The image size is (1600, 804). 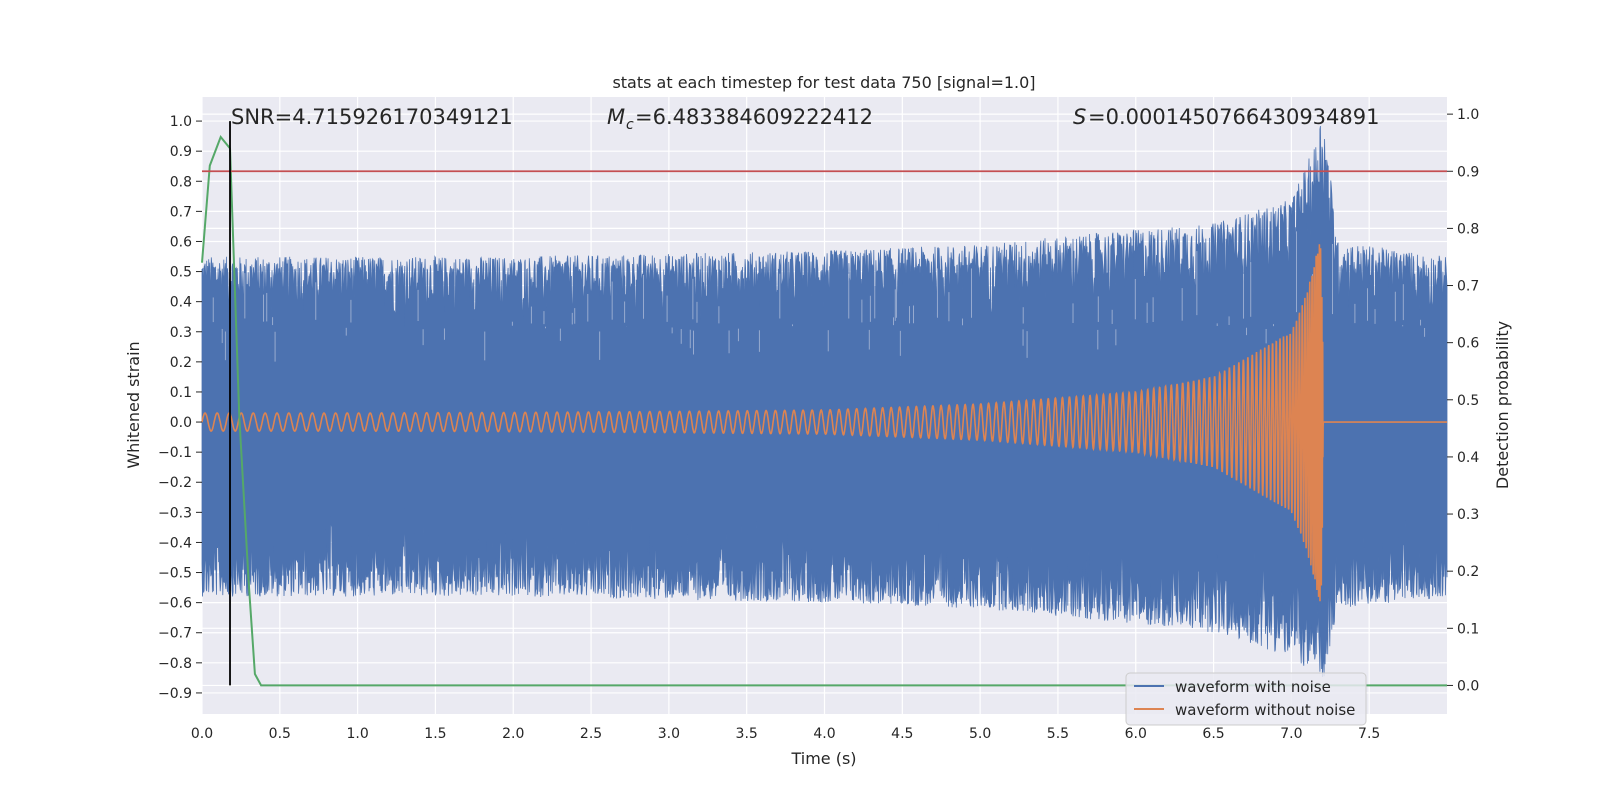 I want to click on x-tick-label: 4.5, so click(x=902, y=734).